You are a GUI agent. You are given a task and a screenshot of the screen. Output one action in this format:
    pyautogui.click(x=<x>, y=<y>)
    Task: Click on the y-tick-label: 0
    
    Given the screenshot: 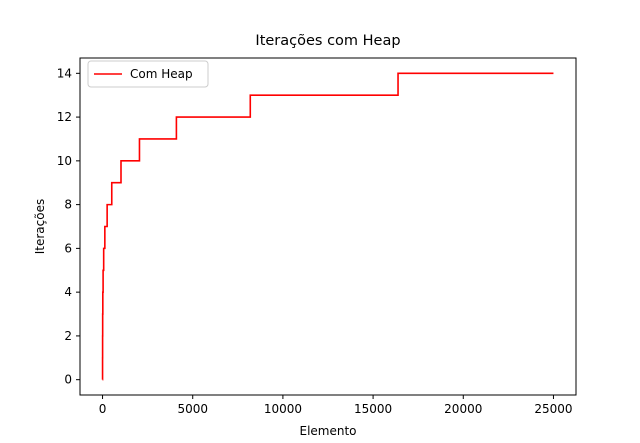 What is the action you would take?
    pyautogui.click(x=68, y=380)
    